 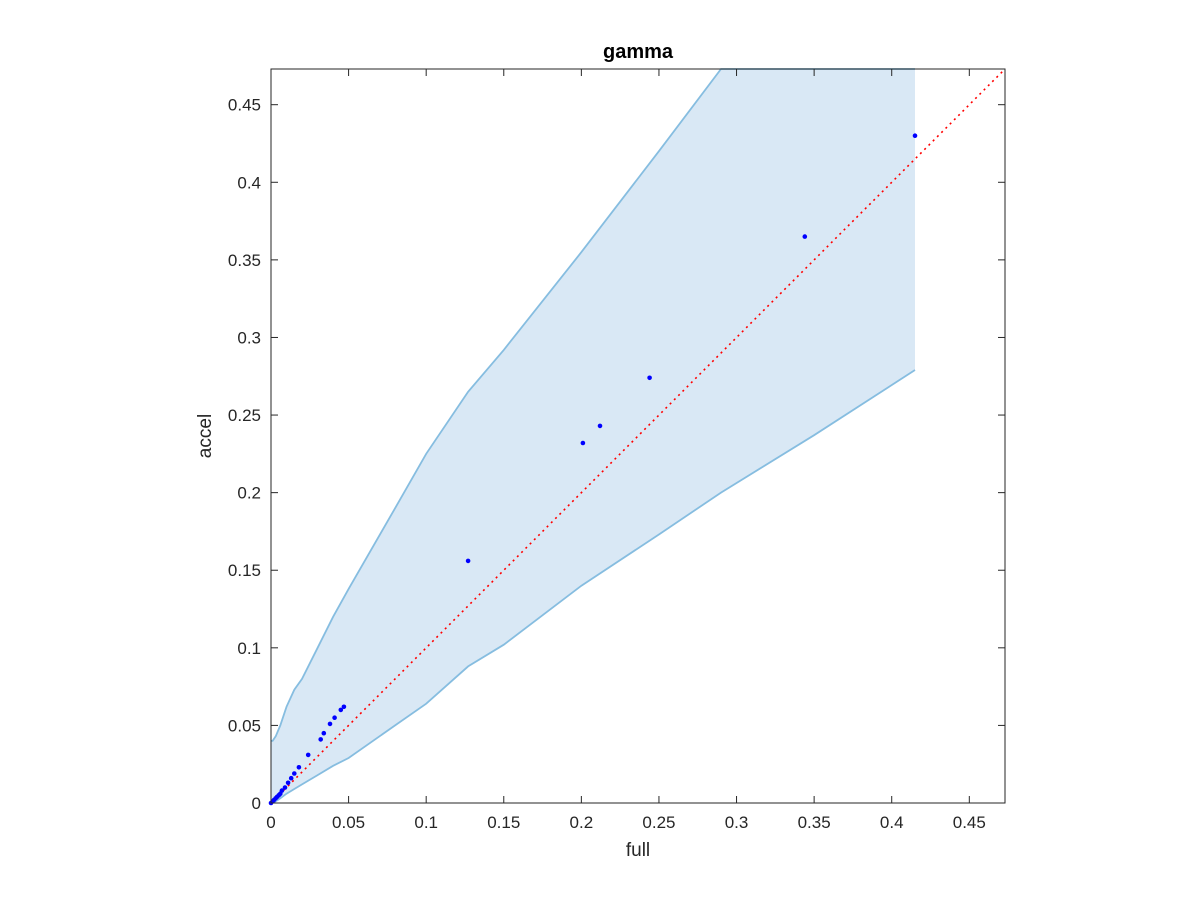 I want to click on y-axis-label: accel, so click(x=205, y=436).